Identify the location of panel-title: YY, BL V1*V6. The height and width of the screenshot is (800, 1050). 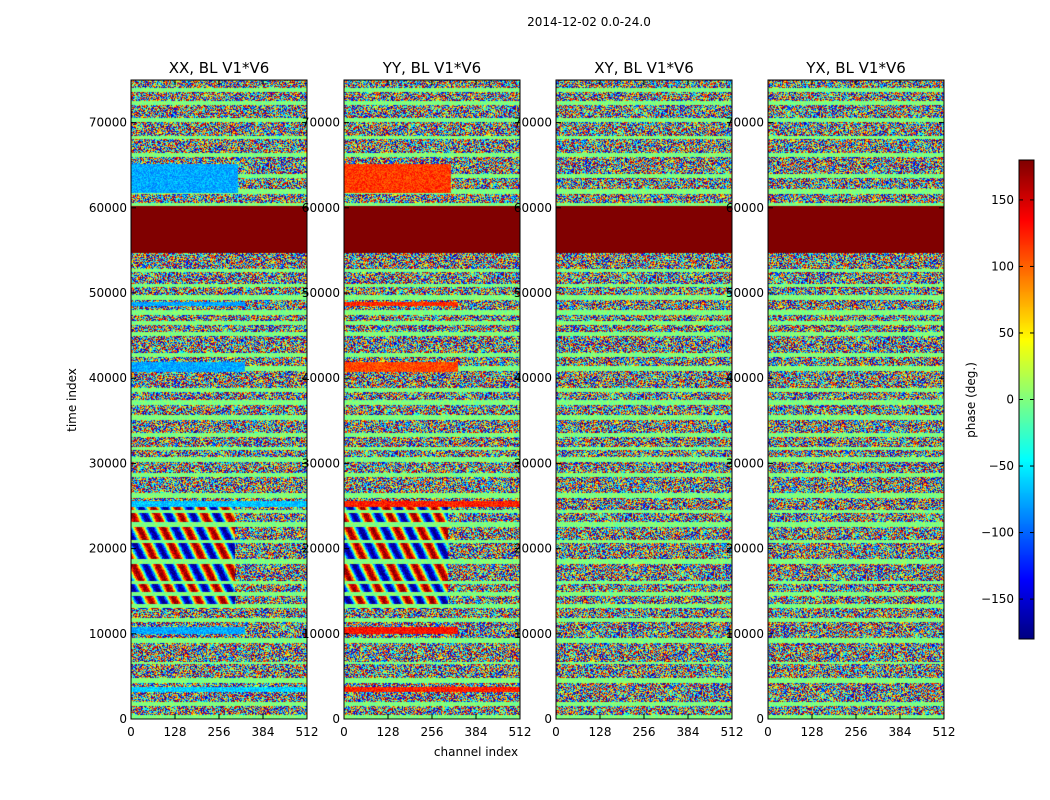
(431, 68).